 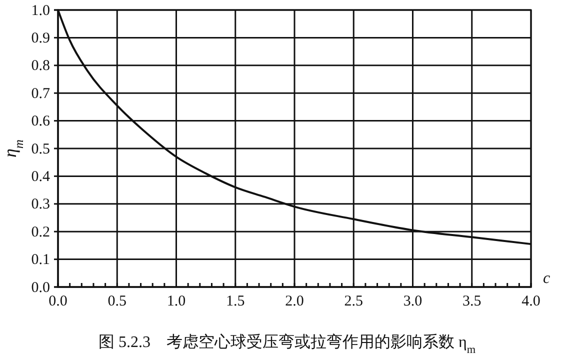 I want to click on text: 图 5.2.3 考虑空心球受压弯或拉弯作用的影响系数 η$_{m}$, so click(x=287, y=344).